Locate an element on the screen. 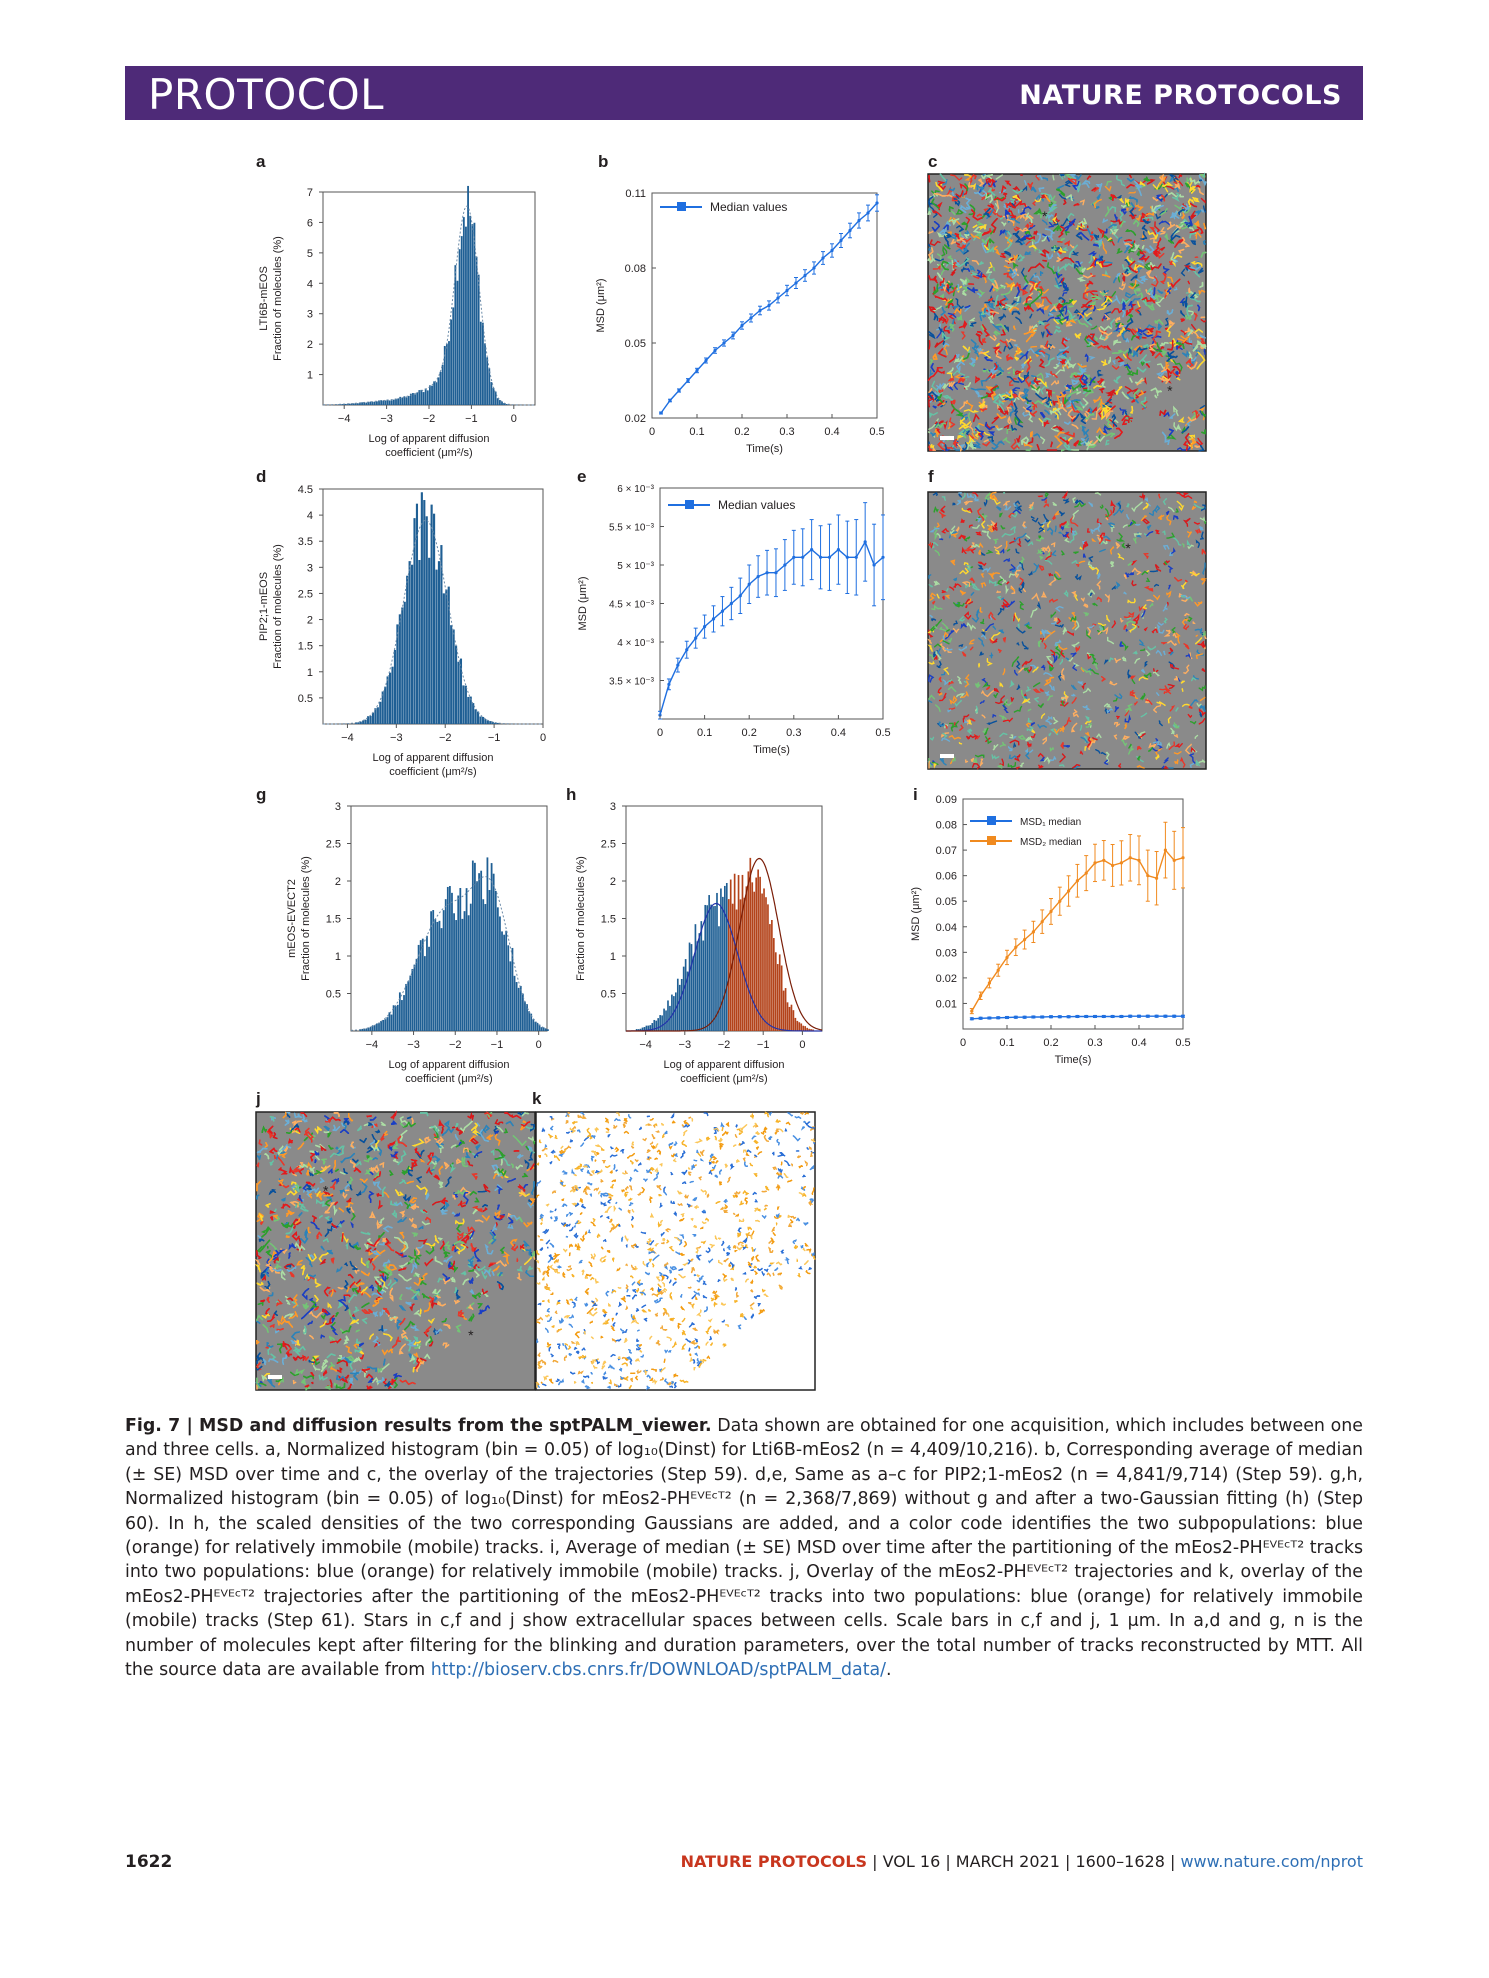  x-tick-label: 0.5 is located at coordinates (876, 432).